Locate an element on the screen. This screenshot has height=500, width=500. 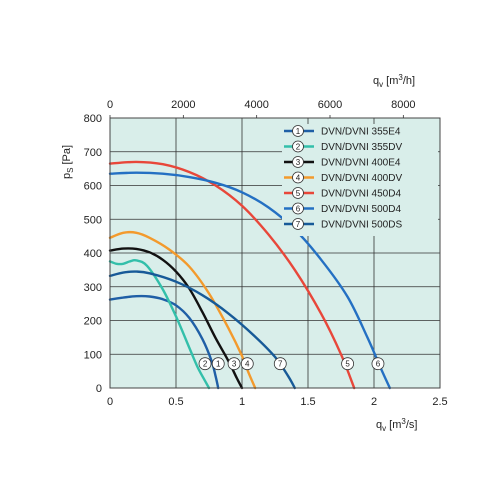
x-tick-label: 0.5 is located at coordinates (175, 402).